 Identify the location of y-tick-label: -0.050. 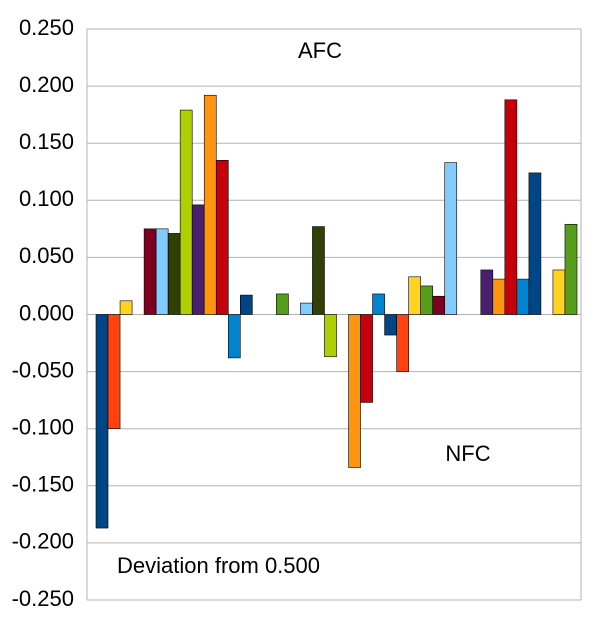
(43, 369).